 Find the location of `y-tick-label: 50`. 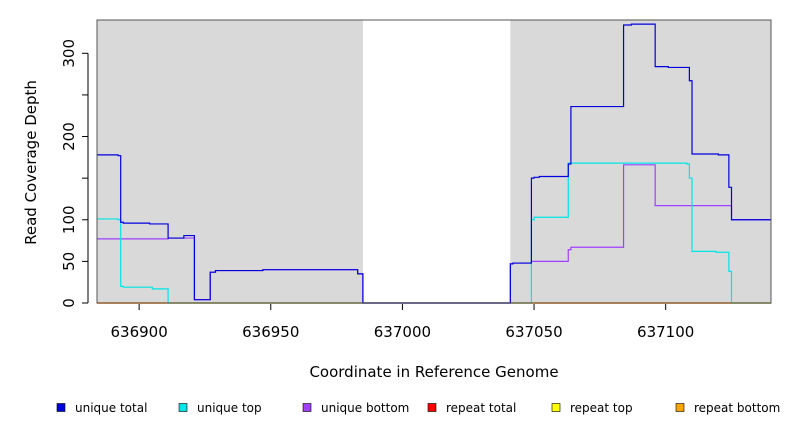

y-tick-label: 50 is located at coordinates (69, 261).